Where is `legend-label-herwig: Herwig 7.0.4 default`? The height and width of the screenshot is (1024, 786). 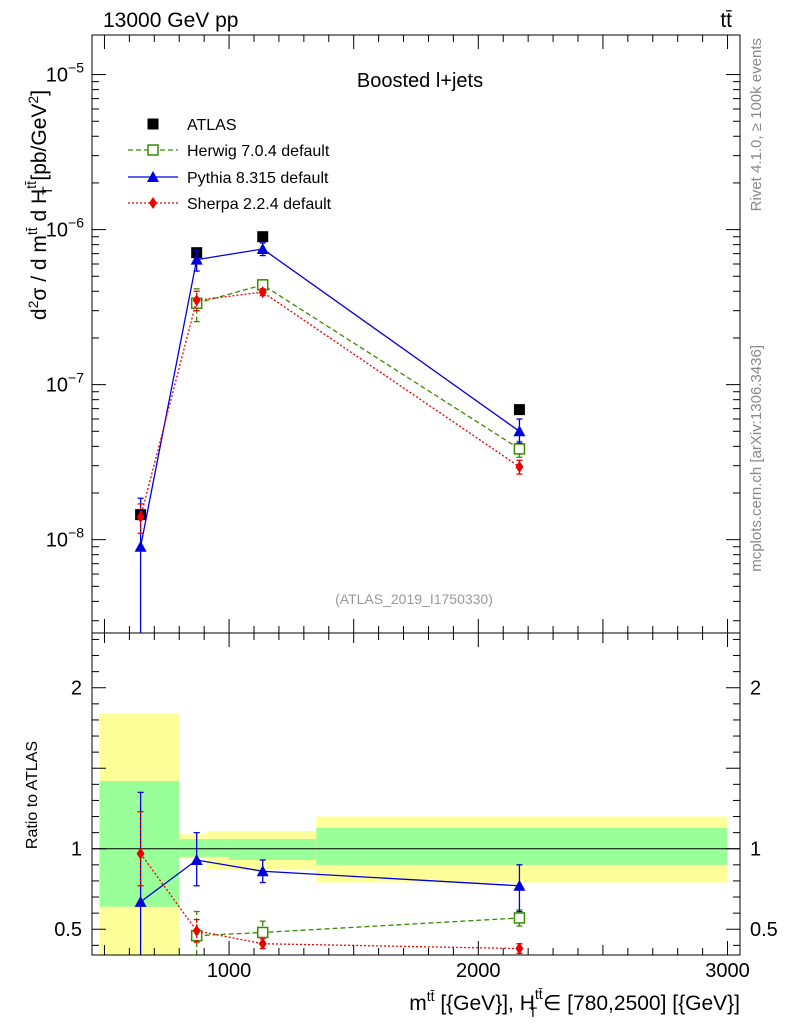
legend-label-herwig: Herwig 7.0.4 default is located at coordinates (258, 151).